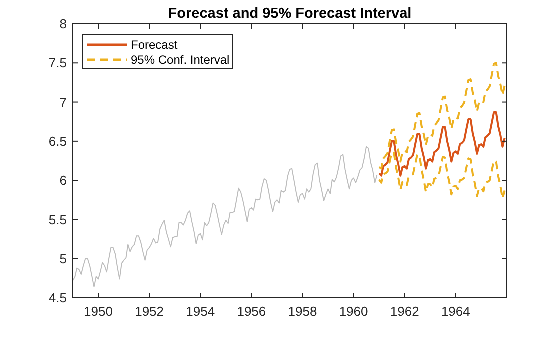 Image resolution: width=560 pixels, height=337 pixels. Describe the element at coordinates (251, 311) in the screenshot. I see `x-tick-label: 1956` at that location.